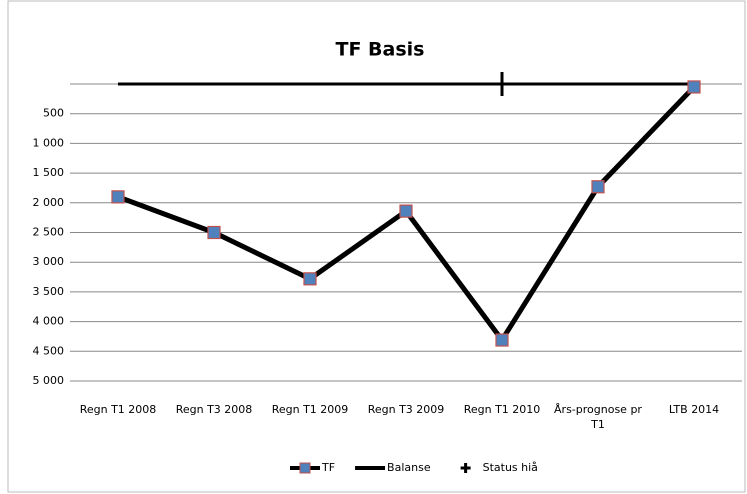 The height and width of the screenshot is (494, 747). Describe the element at coordinates (118, 409) in the screenshot. I see `x-tick-label: Regn T1 2008` at that location.